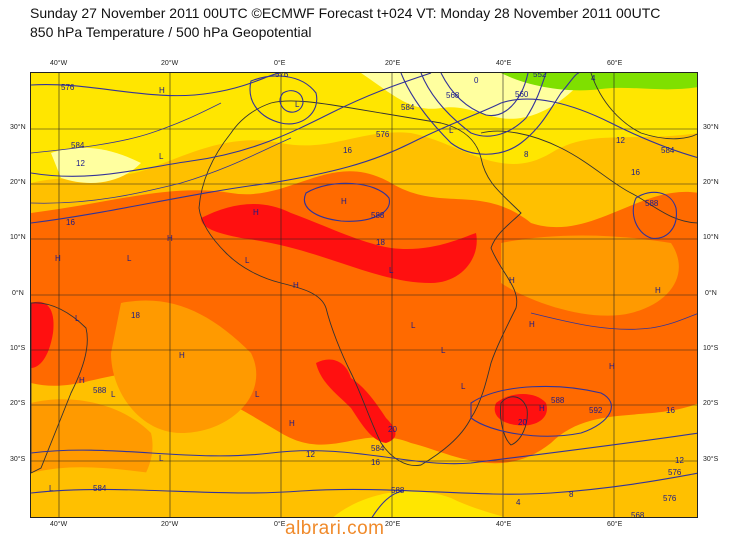 The width and height of the screenshot is (730, 540). I want to click on lat-tick-label-left: 0°N, so click(18, 293).